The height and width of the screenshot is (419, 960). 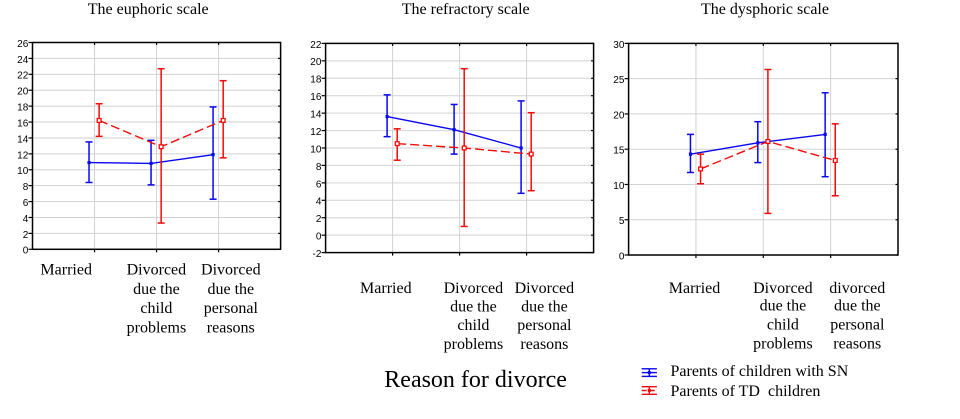 I want to click on svg-text: 15, so click(x=619, y=151).